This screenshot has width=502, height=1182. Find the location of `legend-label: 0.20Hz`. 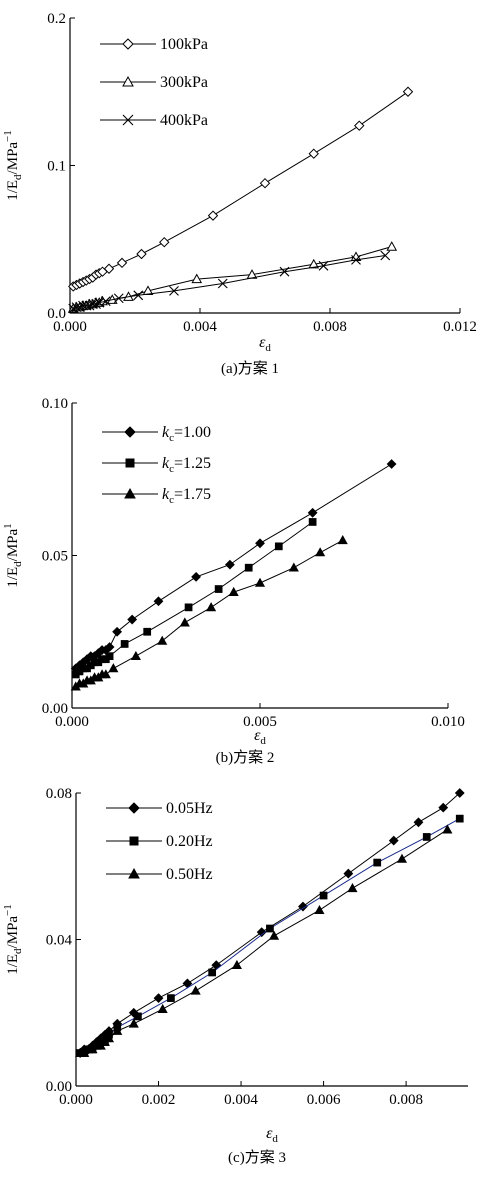

legend-label: 0.20Hz is located at coordinates (189, 841).